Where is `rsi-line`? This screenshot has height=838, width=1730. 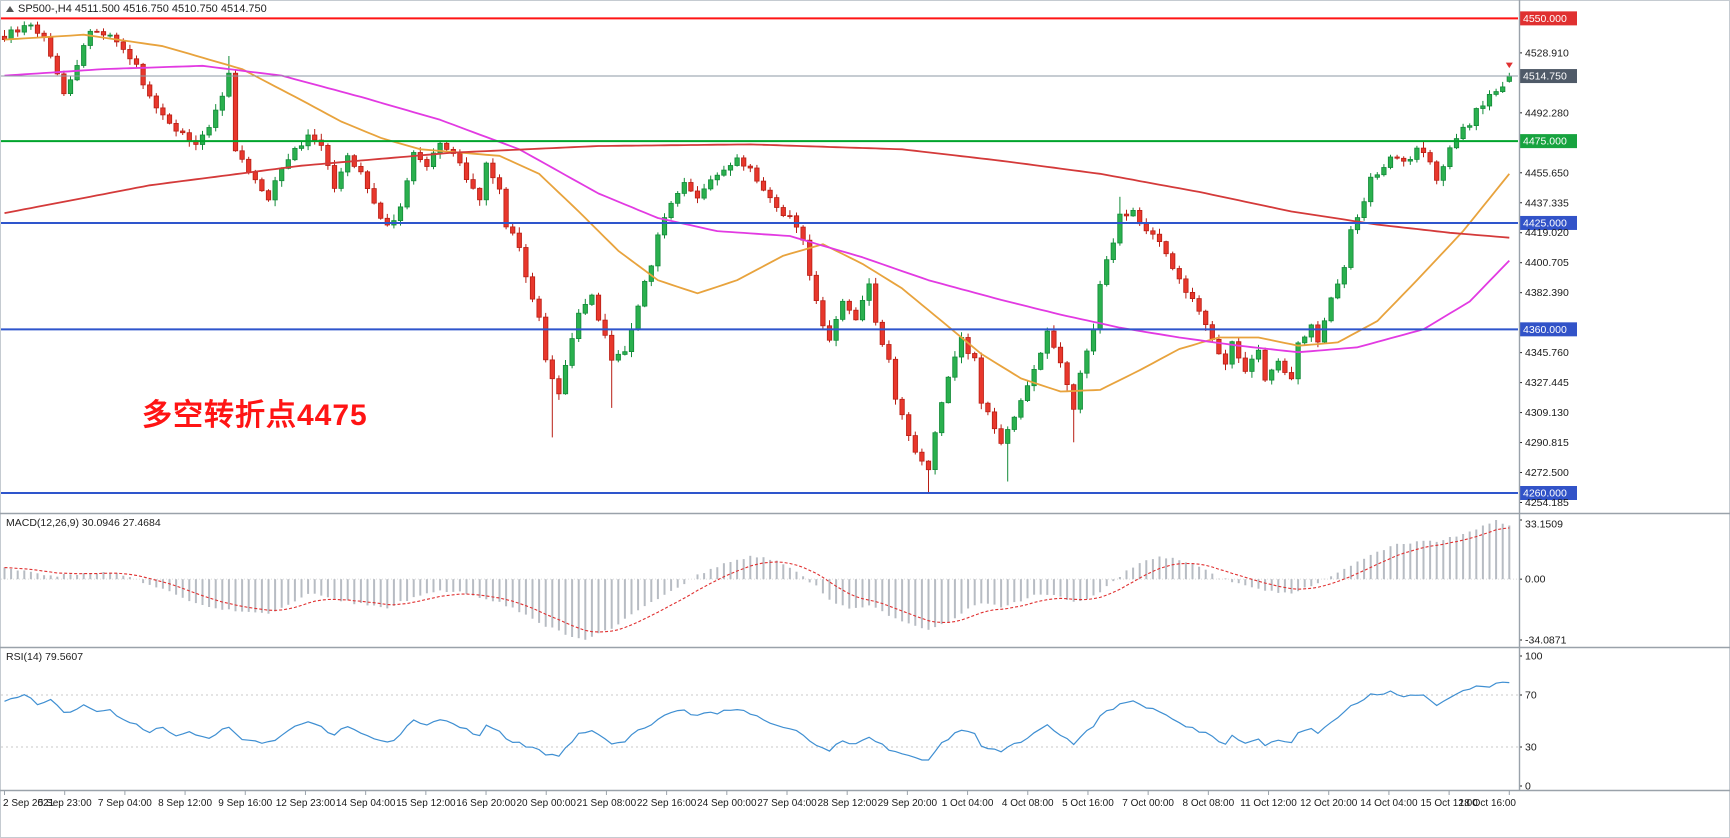
rsi-line is located at coordinates (757, 721).